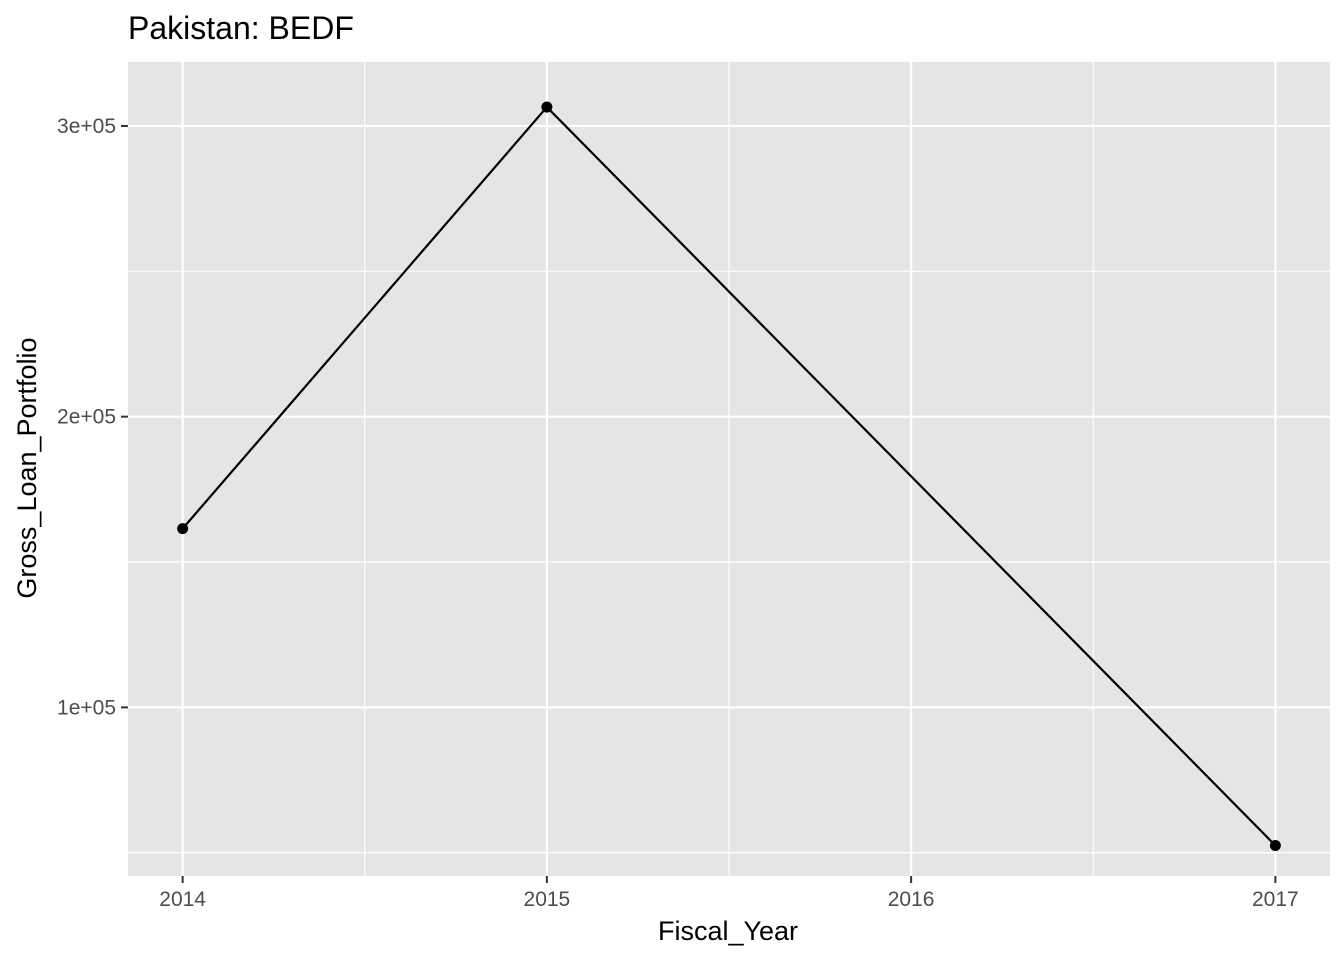 This screenshot has width=1344, height=960. Describe the element at coordinates (86, 126) in the screenshot. I see `y-tick-label: 3e+05` at that location.